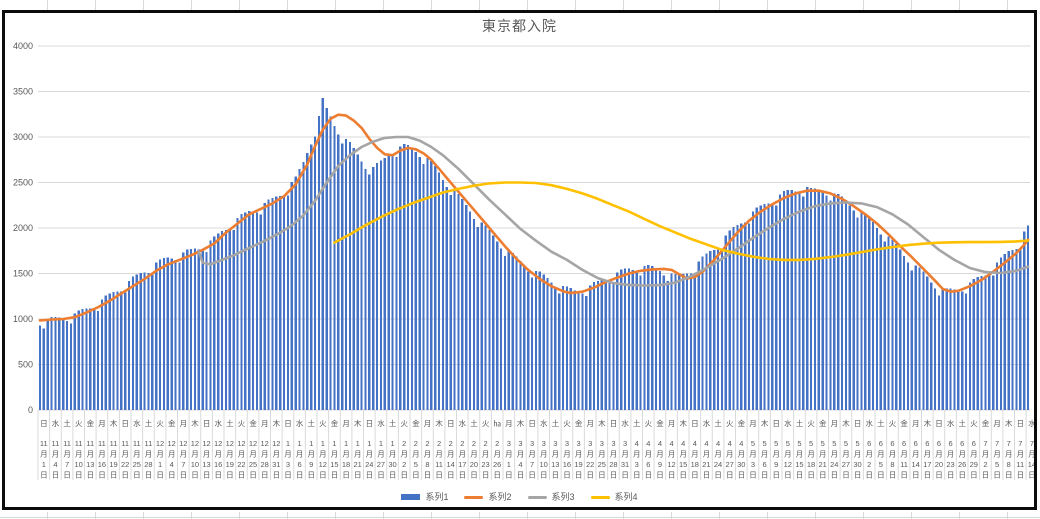 This screenshot has width=1040, height=519. Describe the element at coordinates (519, 26) in the screenshot. I see `chart-title: 東京都入院` at that location.